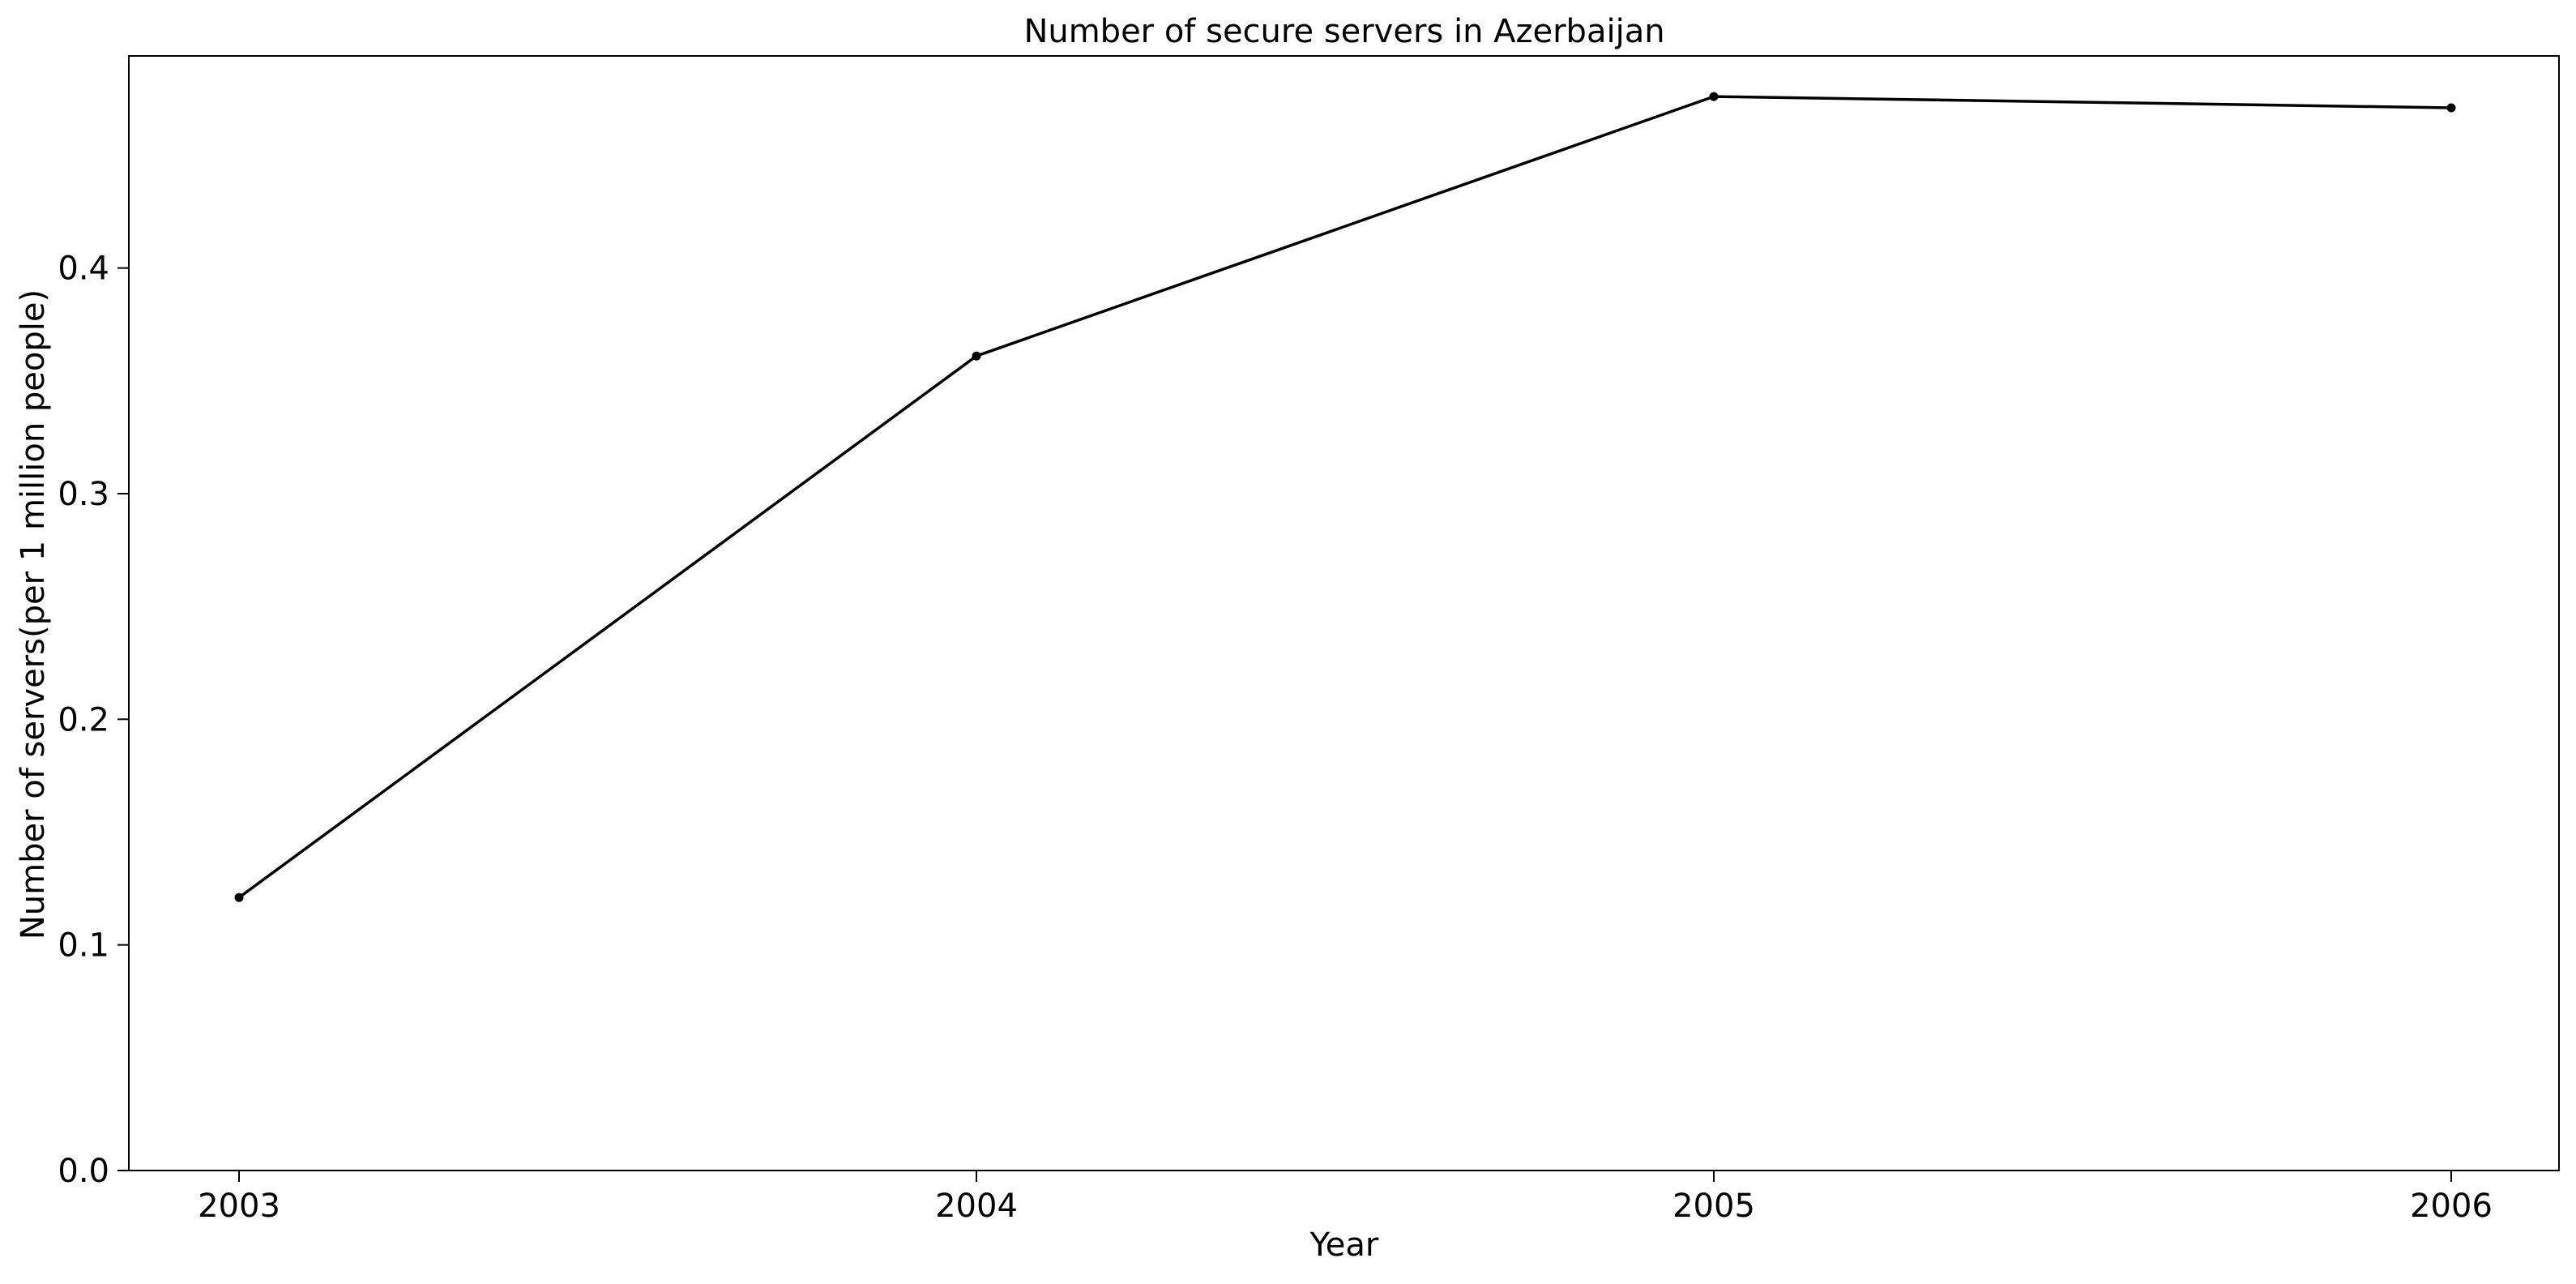 The height and width of the screenshot is (1284, 2576). I want to click on x-tick-label: 2005, so click(1713, 1206).